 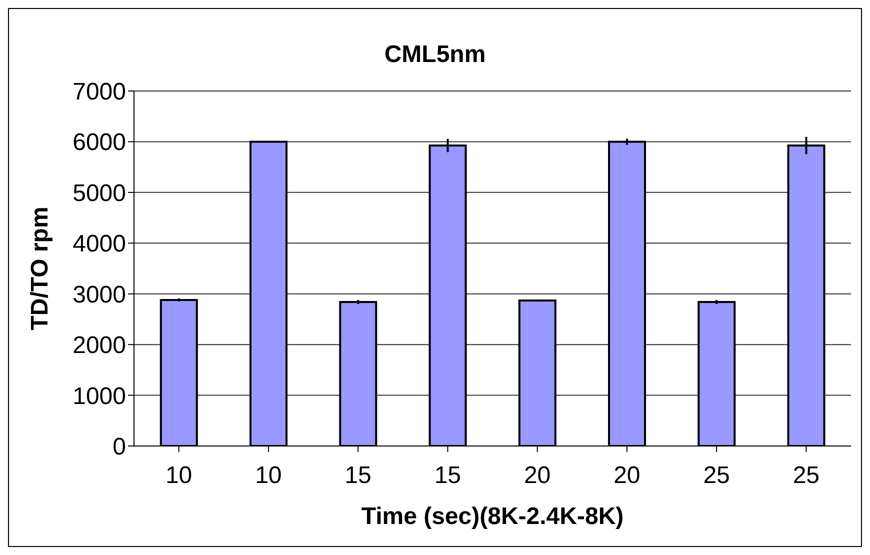 I want to click on y-tick-label: 0, so click(x=119, y=447).